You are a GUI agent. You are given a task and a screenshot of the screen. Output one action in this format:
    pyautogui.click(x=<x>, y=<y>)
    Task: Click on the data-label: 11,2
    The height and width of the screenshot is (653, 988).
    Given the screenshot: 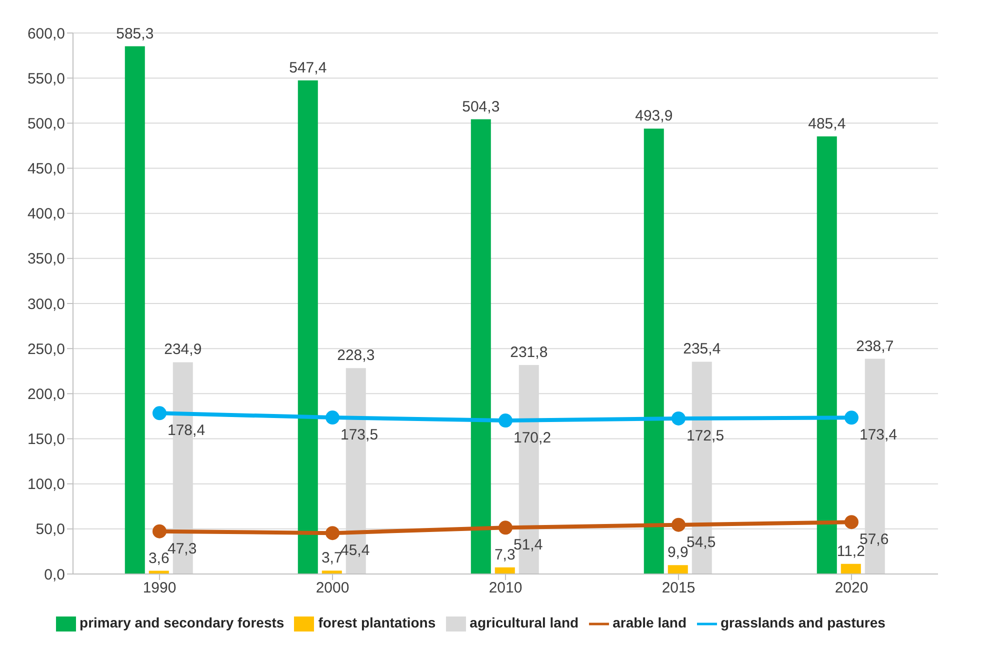 What is the action you would take?
    pyautogui.click(x=850, y=551)
    